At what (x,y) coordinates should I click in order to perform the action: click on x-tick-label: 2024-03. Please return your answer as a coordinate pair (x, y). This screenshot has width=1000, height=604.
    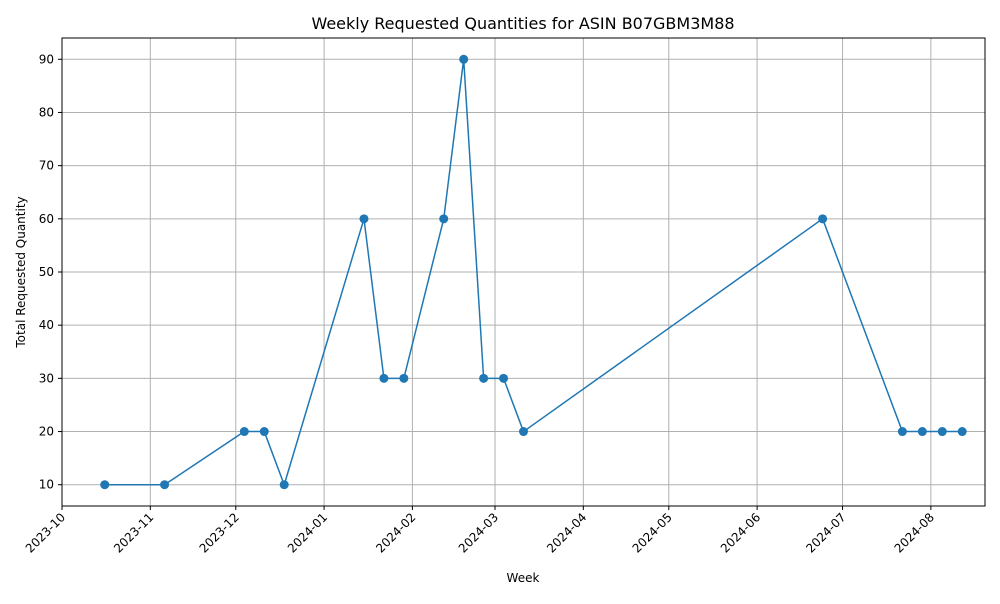
    Looking at the image, I should click on (478, 532).